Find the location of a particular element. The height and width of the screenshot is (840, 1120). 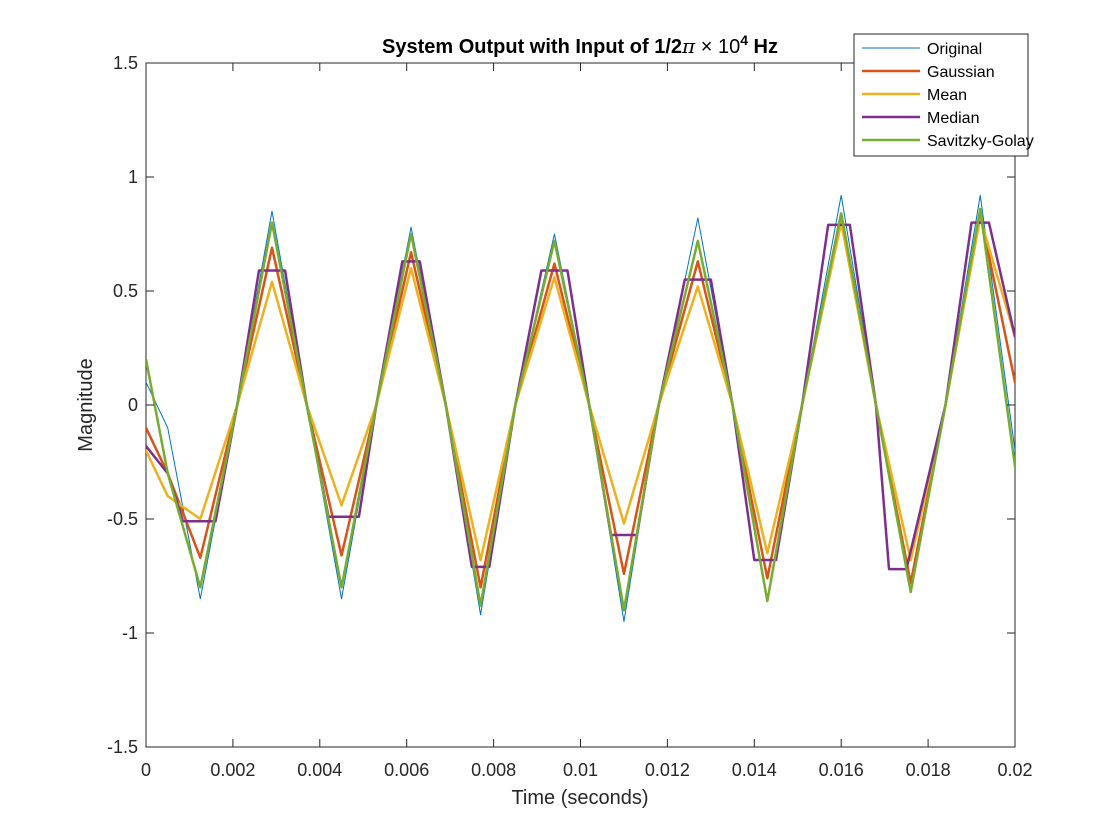

x-tick-label: 0.01 is located at coordinates (580, 770).